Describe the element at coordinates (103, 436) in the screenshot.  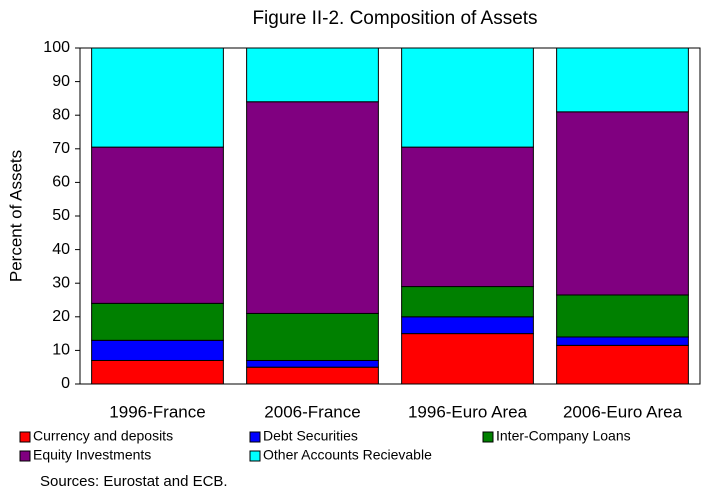
I see `legend-label: Currency and deposits` at that location.